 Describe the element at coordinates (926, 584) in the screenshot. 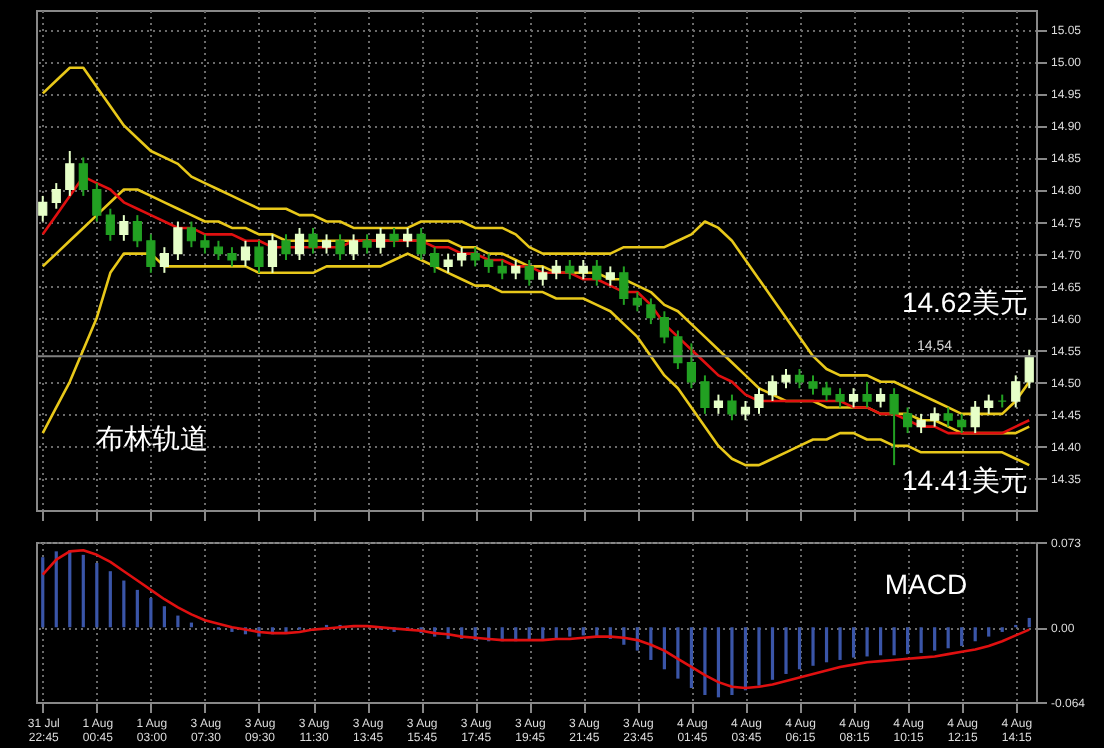

I see `annotation: MACD` at that location.